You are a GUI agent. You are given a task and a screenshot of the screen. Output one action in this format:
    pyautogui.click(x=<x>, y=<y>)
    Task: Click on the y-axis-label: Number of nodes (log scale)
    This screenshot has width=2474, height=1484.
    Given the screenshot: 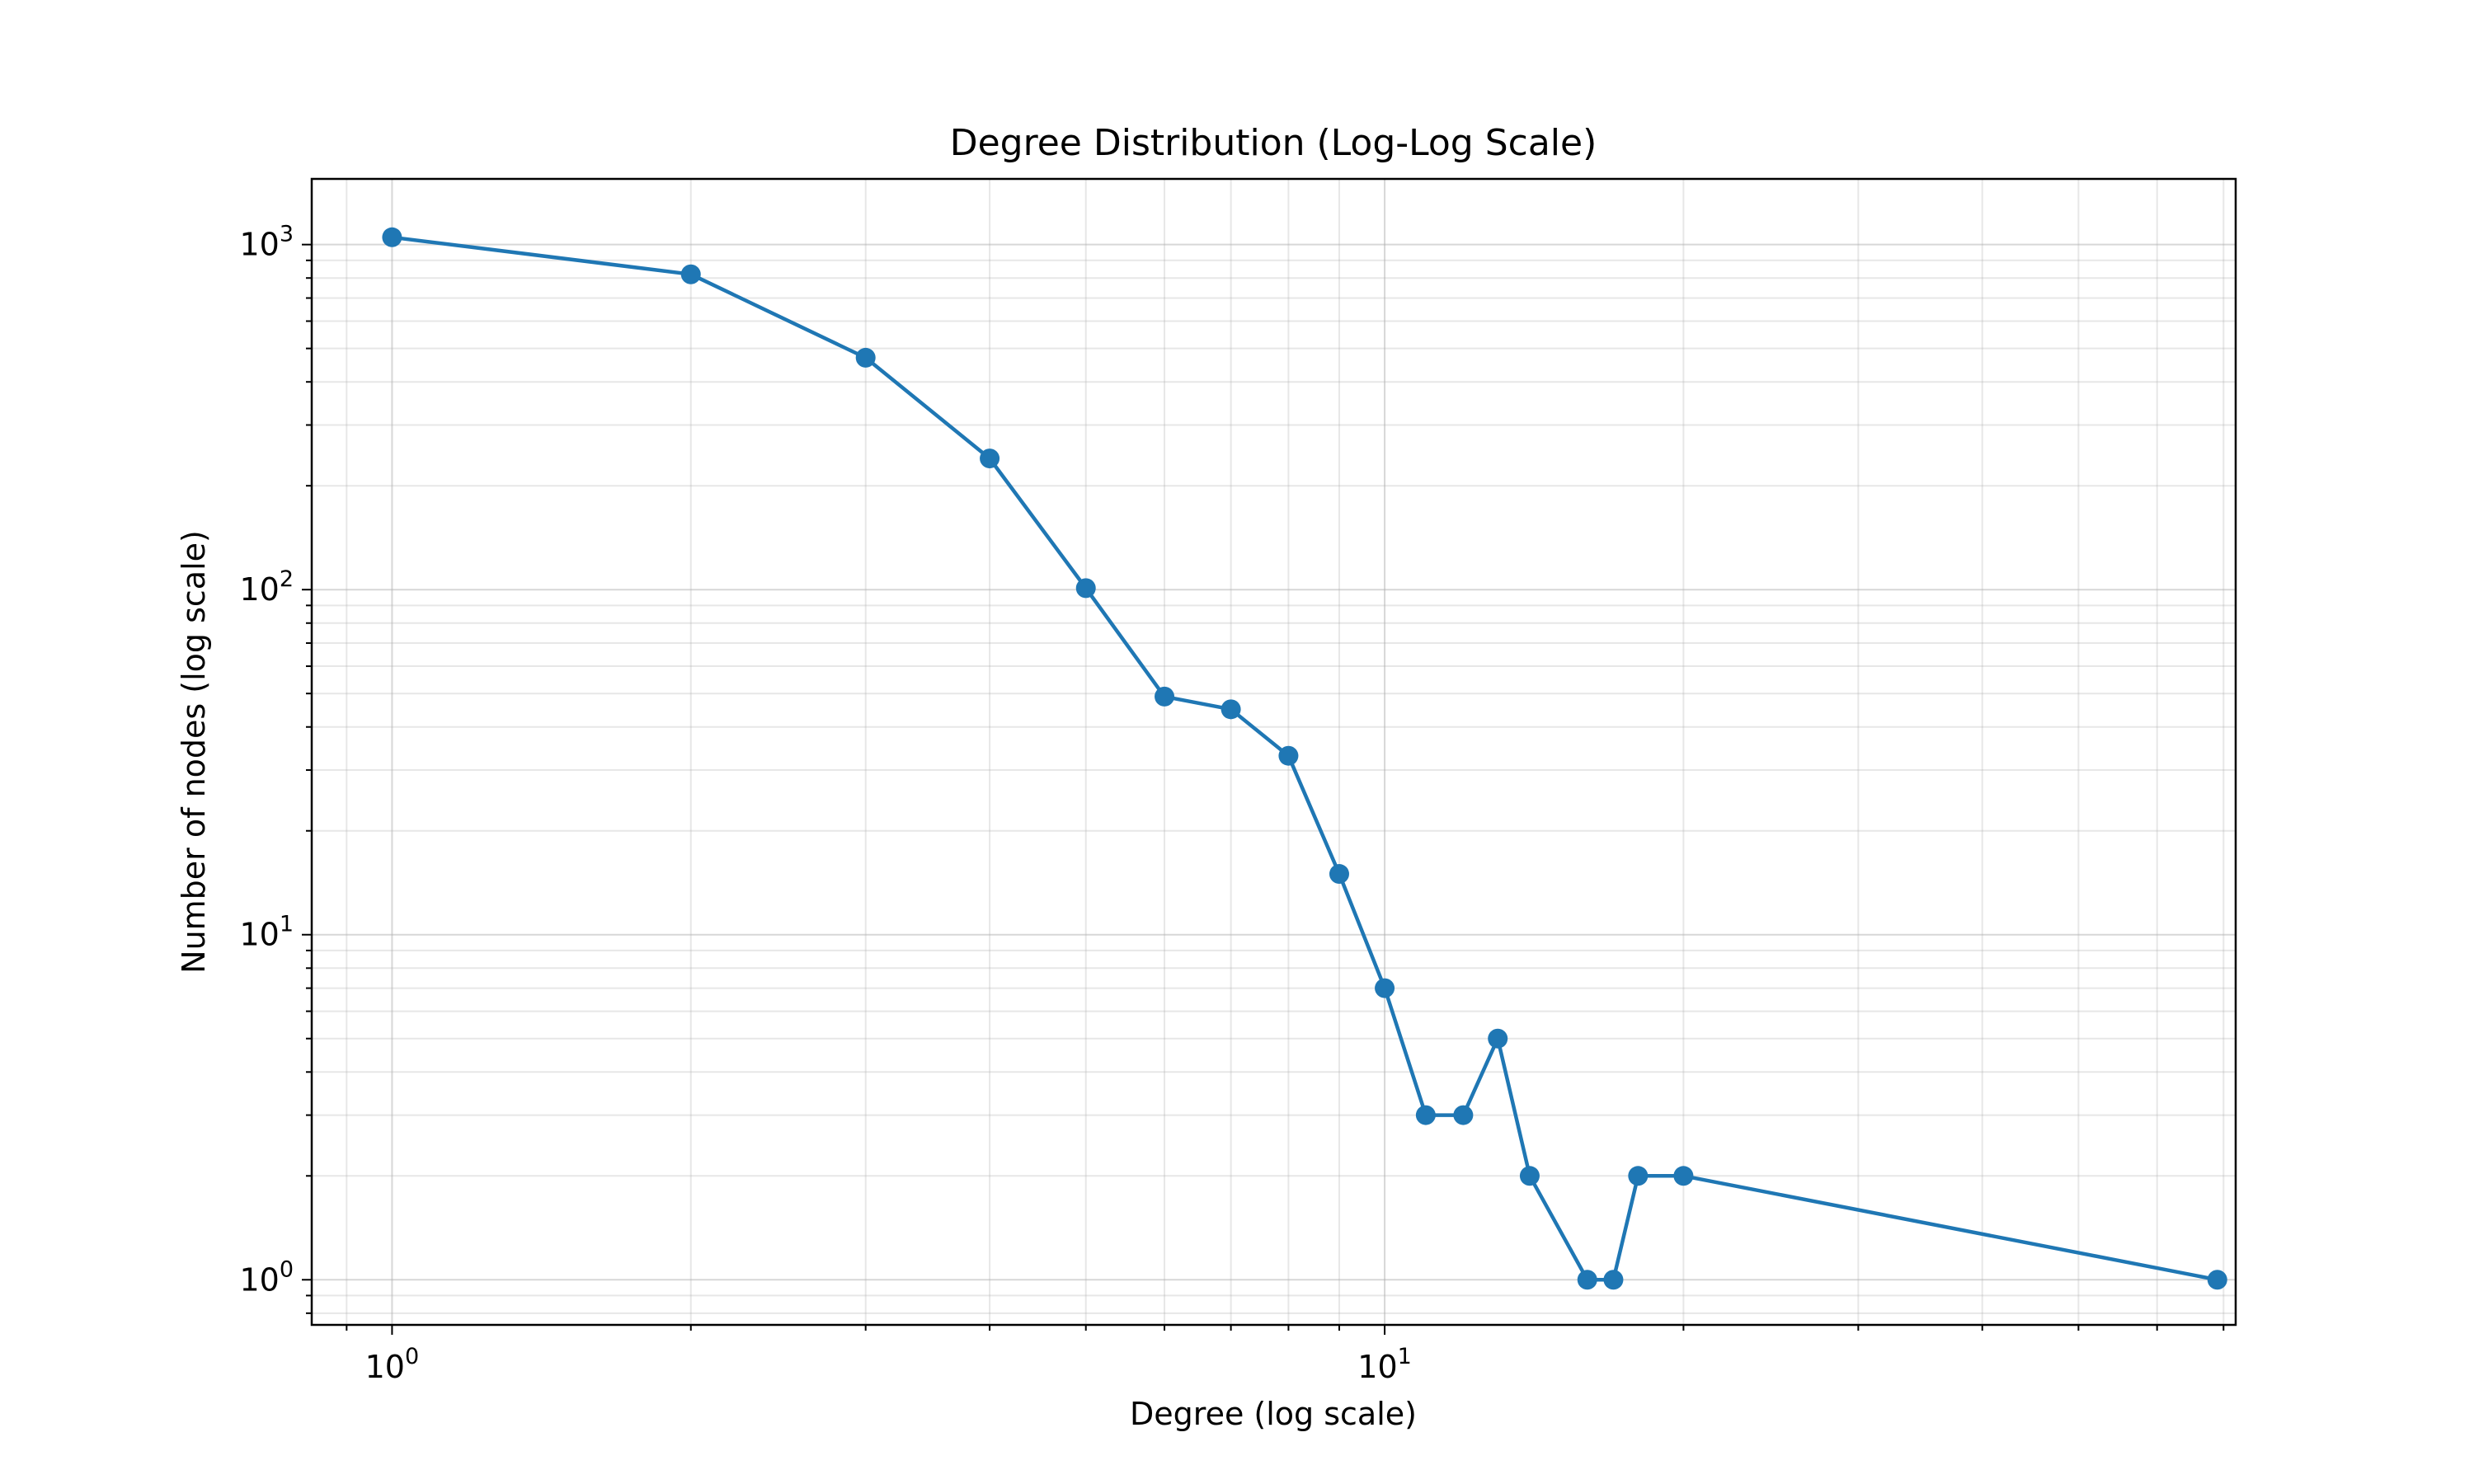 What is the action you would take?
    pyautogui.click(x=194, y=752)
    